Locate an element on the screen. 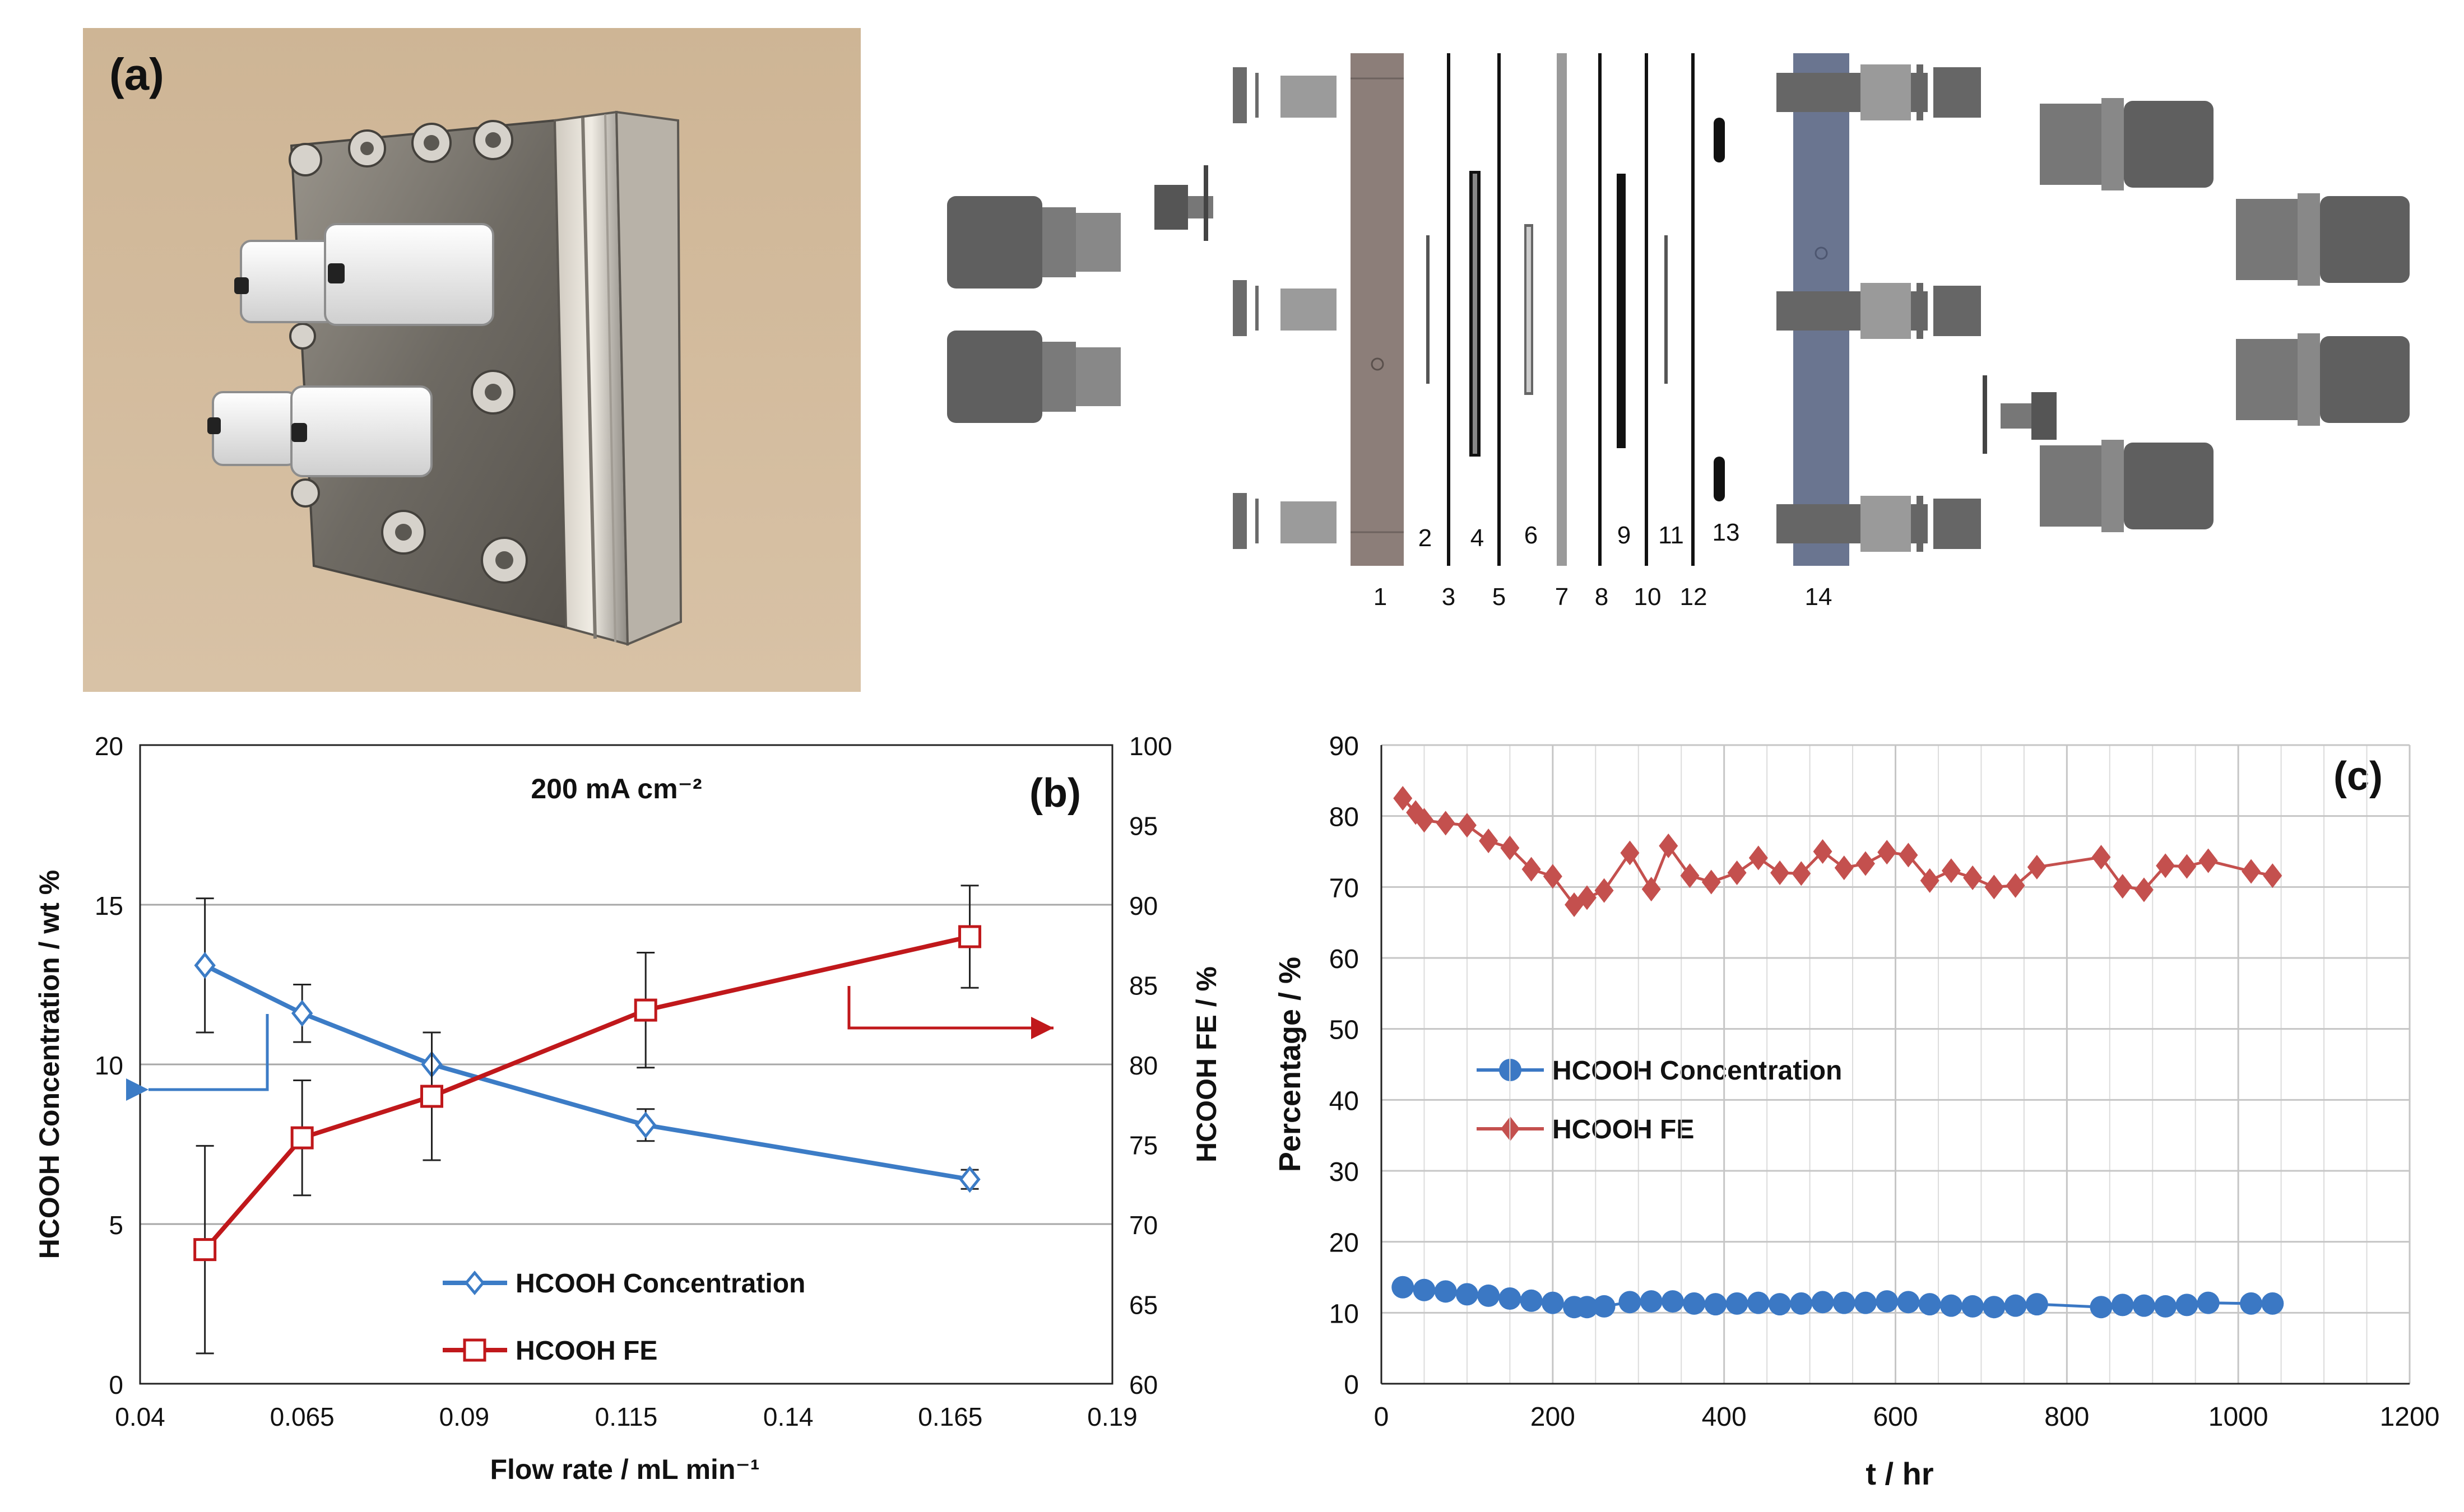 This screenshot has width=2464, height=1512. chart-c-y-tick-label: 0 is located at coordinates (1351, 1385).